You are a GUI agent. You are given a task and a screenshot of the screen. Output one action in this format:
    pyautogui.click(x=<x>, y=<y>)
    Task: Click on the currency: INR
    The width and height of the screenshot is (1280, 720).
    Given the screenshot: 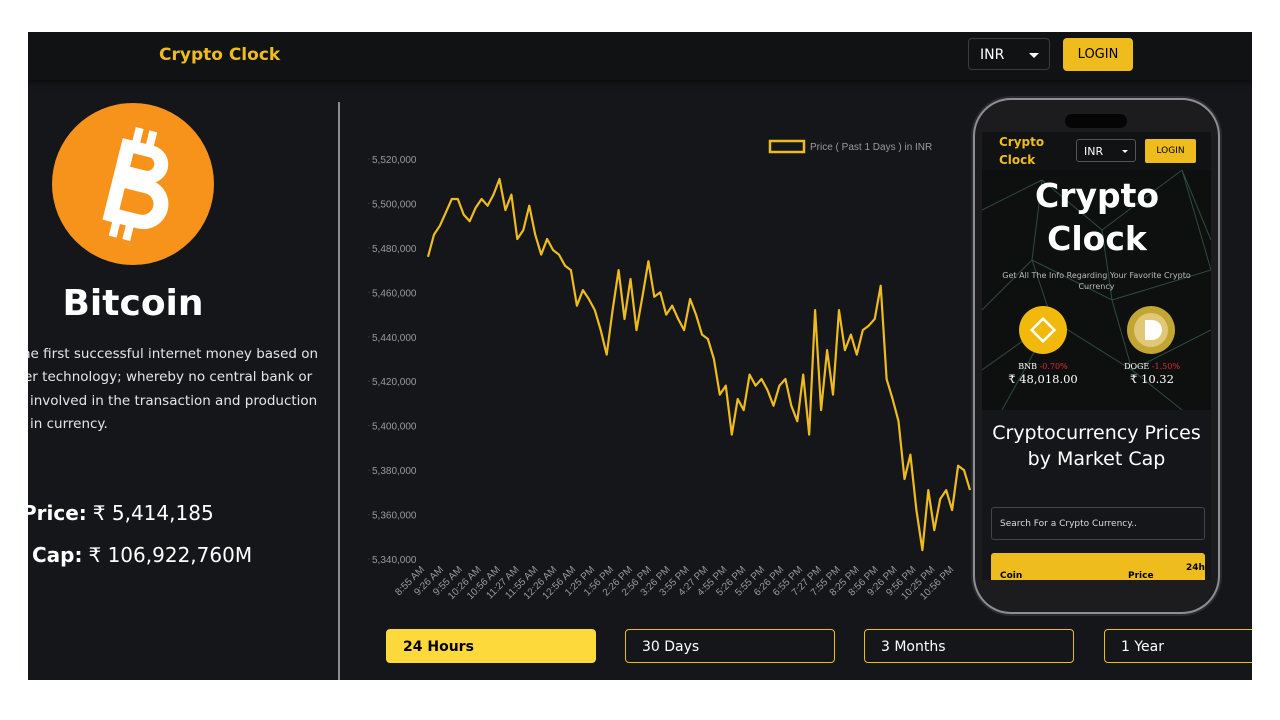 What is the action you would take?
    pyautogui.click(x=992, y=55)
    